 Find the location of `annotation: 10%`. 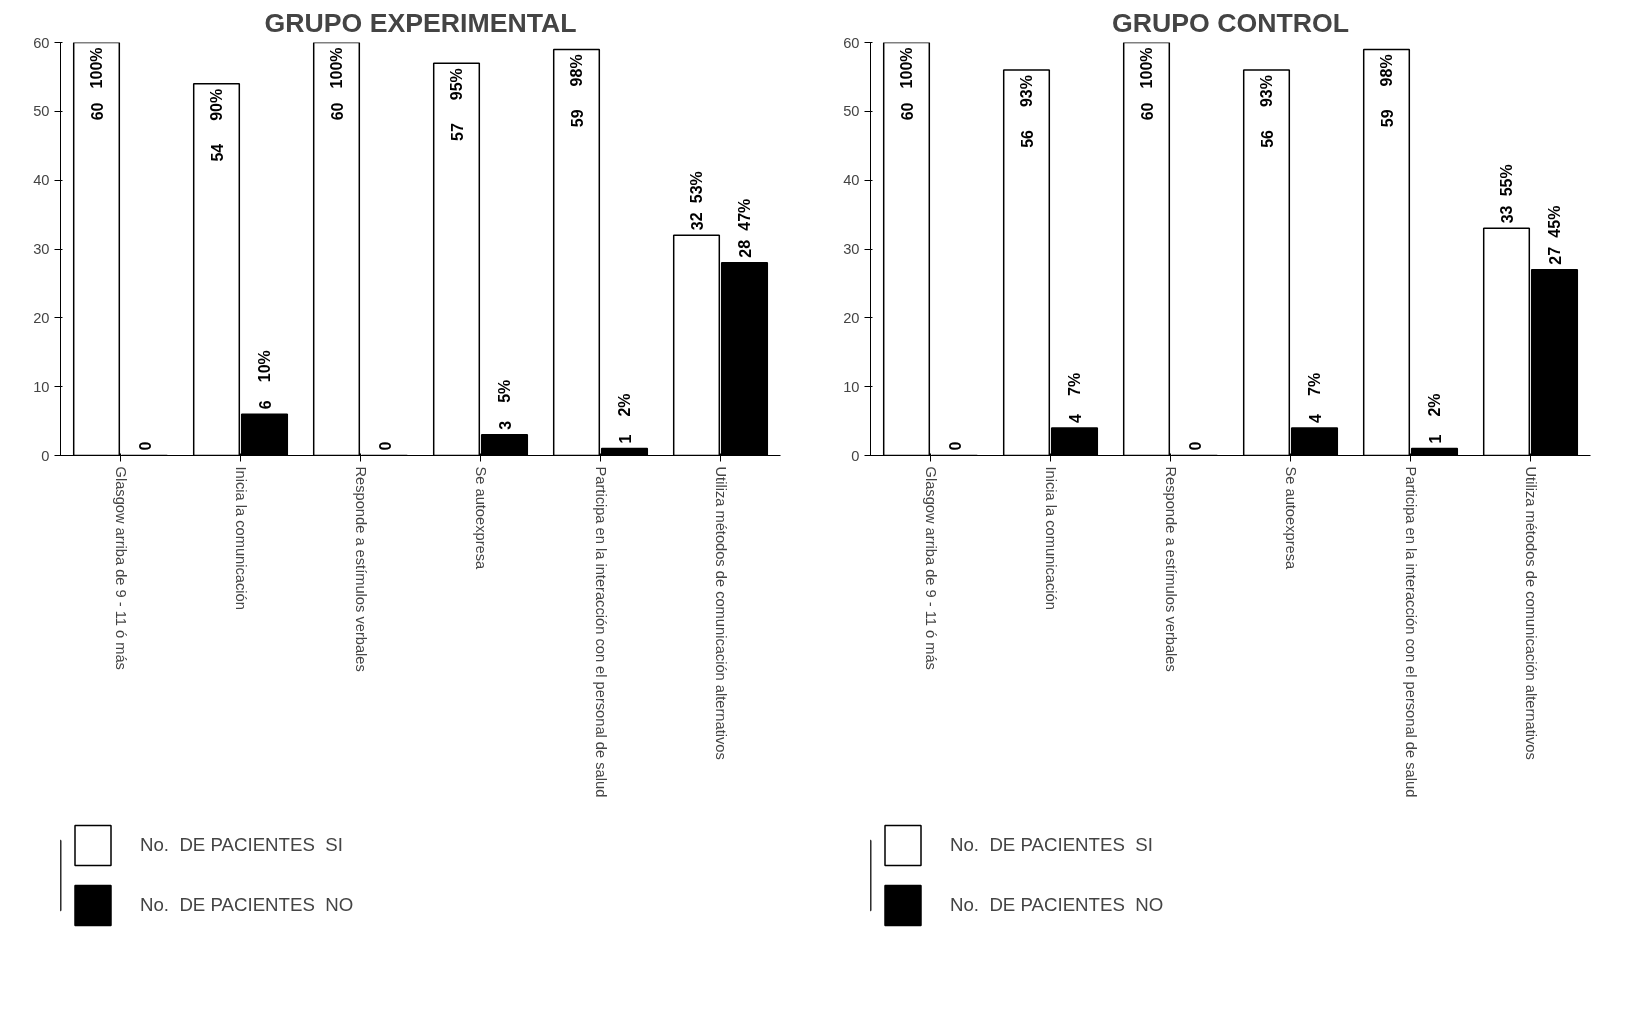

annotation: 10% is located at coordinates (264, 366).